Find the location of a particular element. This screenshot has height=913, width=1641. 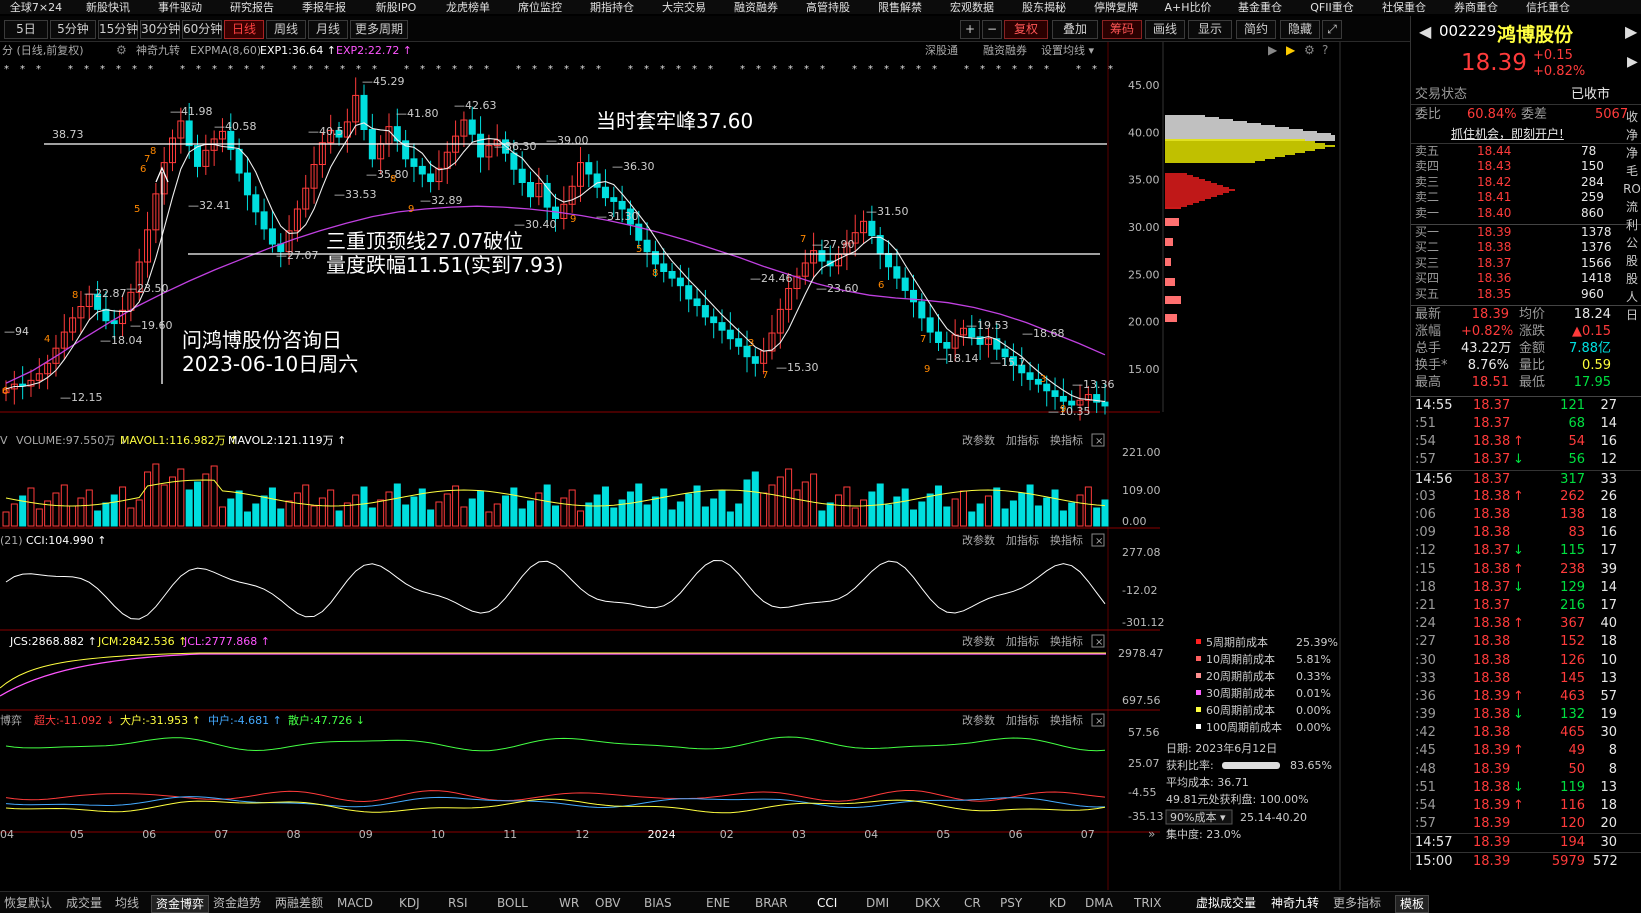

top-menu-item: 融资融券 is located at coordinates (756, 7).